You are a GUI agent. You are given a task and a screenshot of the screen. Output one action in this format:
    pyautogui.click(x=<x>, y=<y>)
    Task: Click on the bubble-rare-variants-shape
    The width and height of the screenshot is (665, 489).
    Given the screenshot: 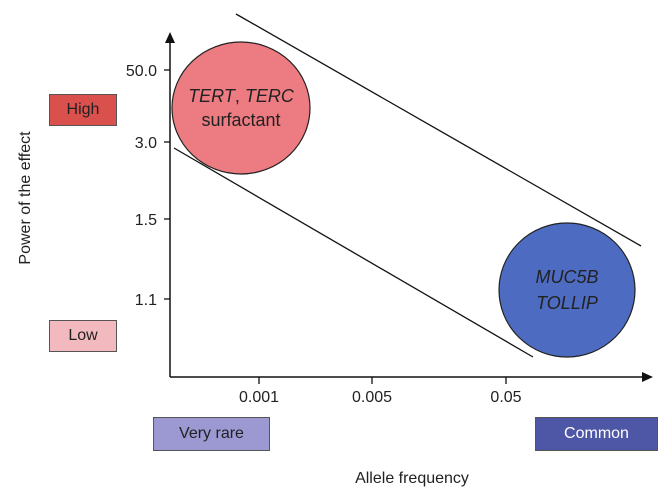 What is the action you would take?
    pyautogui.click(x=241, y=108)
    